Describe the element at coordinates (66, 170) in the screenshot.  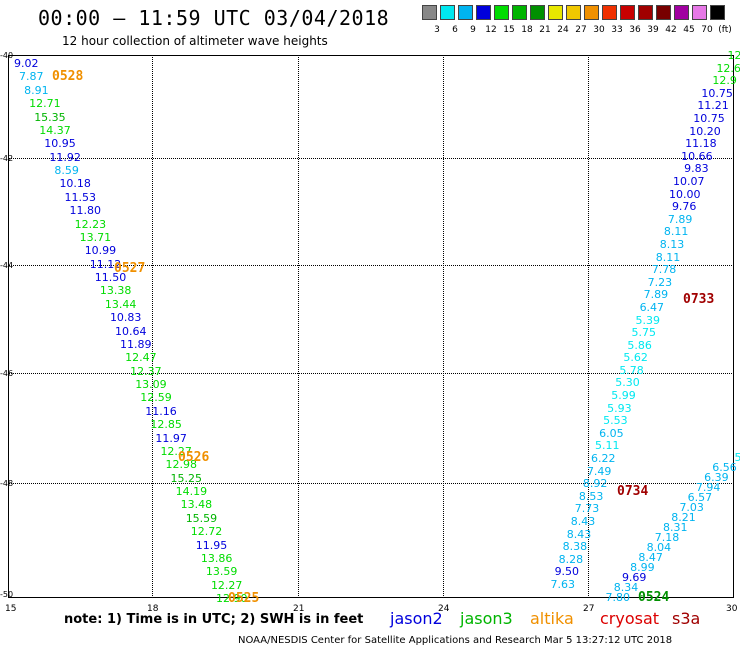
I see `wave-height-value: 8.59` at that location.